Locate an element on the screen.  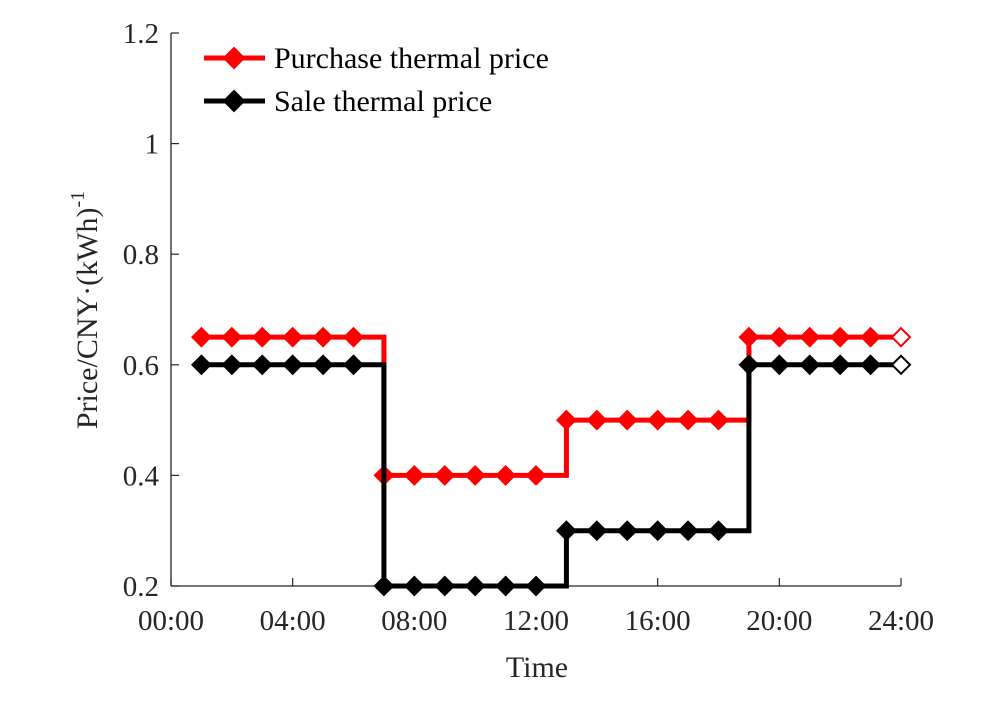
legend-label: Sale thermal price is located at coordinates (383, 101).